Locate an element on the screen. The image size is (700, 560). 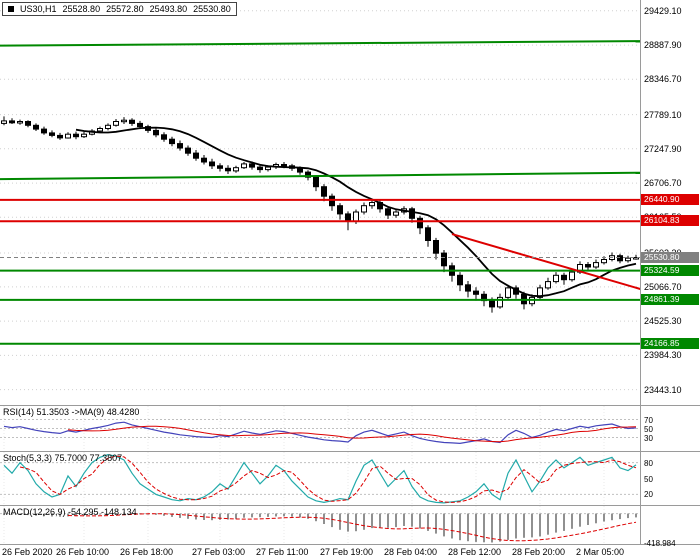
trend-line is located at coordinates (545, 261).